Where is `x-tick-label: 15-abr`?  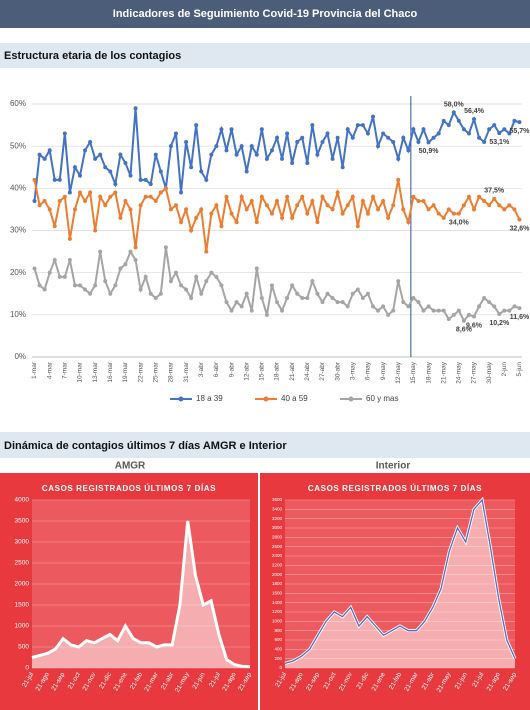
x-tick-label: 15-abr is located at coordinates (262, 371).